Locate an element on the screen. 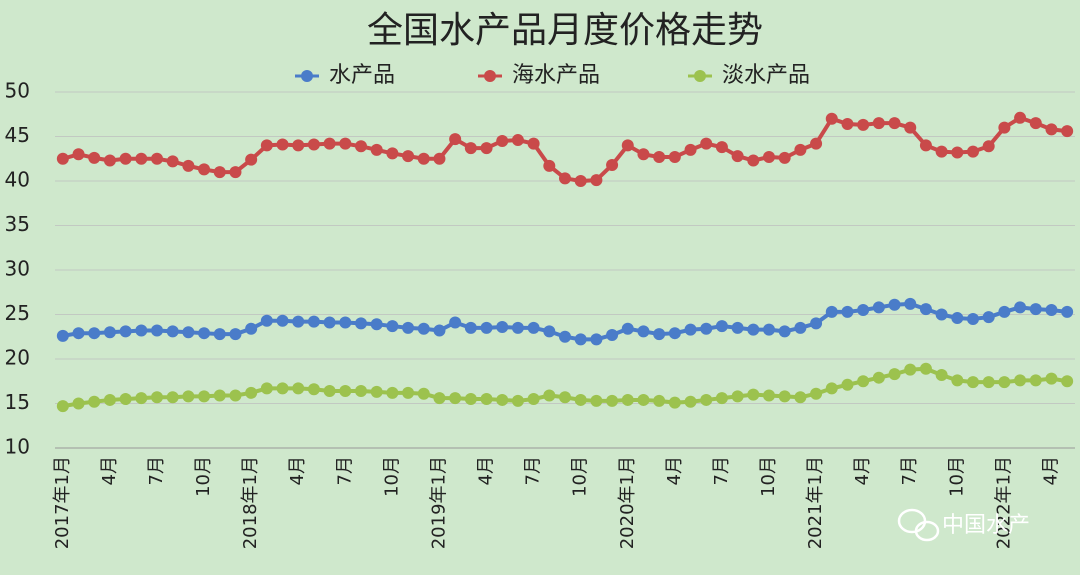 Image resolution: width=1080 pixels, height=575 pixels. watermark-text: 中国水产 is located at coordinates (986, 525).